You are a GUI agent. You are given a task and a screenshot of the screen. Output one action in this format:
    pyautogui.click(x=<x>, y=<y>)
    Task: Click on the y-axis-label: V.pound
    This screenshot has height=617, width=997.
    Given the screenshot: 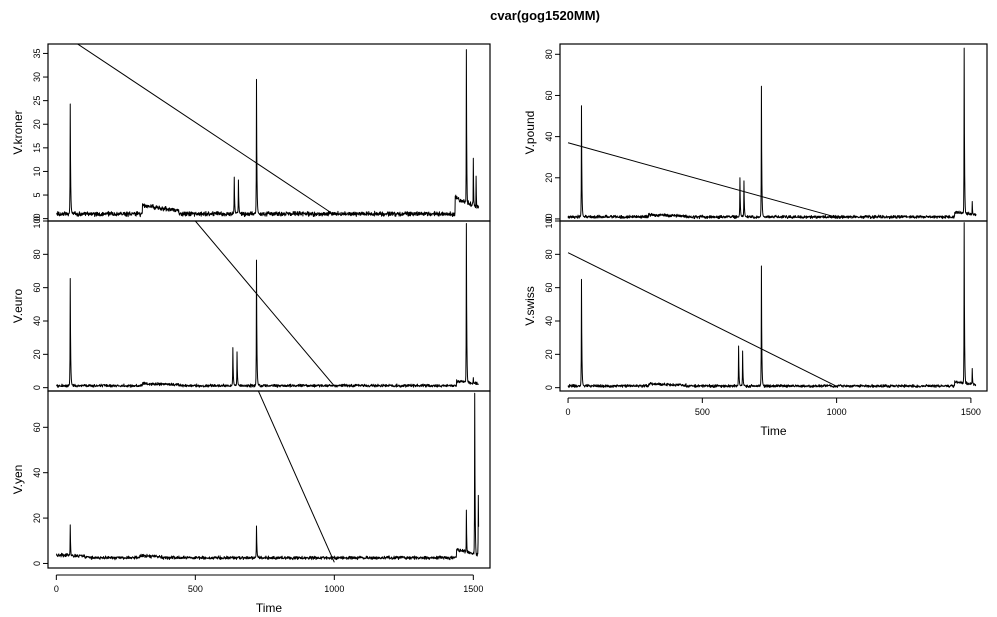 What is the action you would take?
    pyautogui.click(x=530, y=133)
    